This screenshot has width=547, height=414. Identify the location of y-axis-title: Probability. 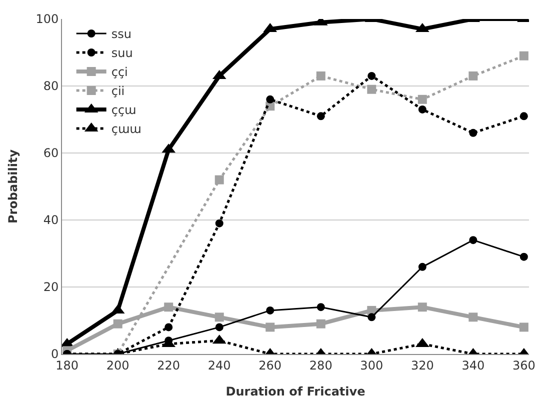
(13, 186).